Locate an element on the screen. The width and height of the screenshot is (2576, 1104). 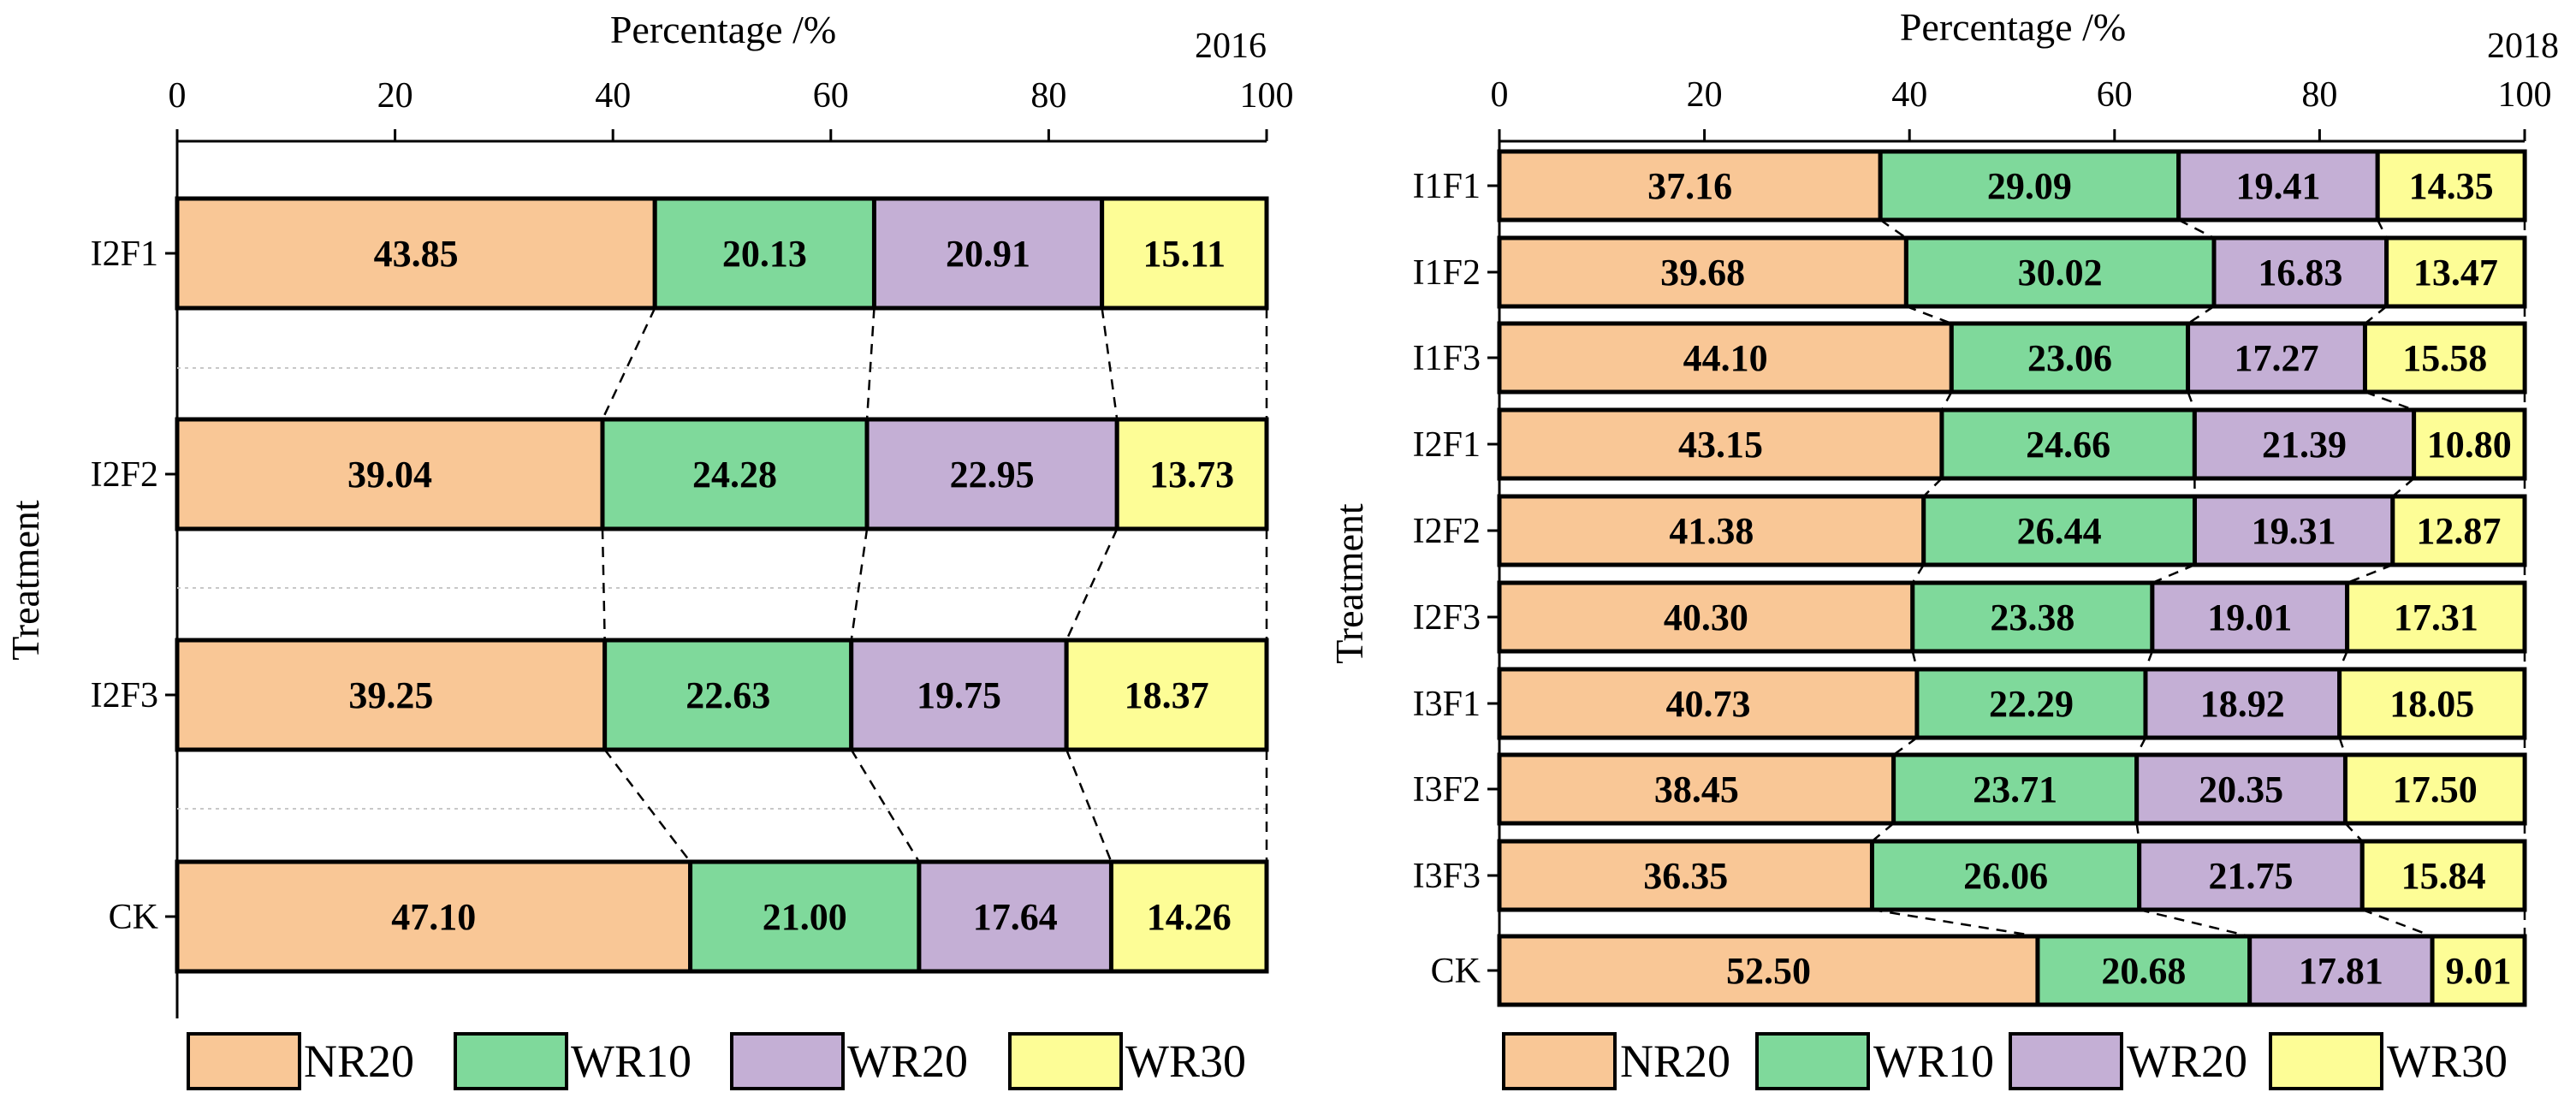
data-label: 15.58 is located at coordinates (2444, 358).